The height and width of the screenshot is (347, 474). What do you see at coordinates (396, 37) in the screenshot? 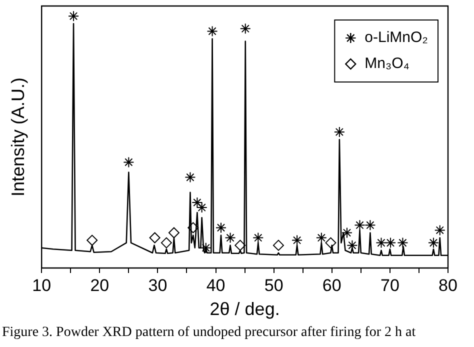
I see `legend-label: o-LiMnO₂` at bounding box center [396, 37].